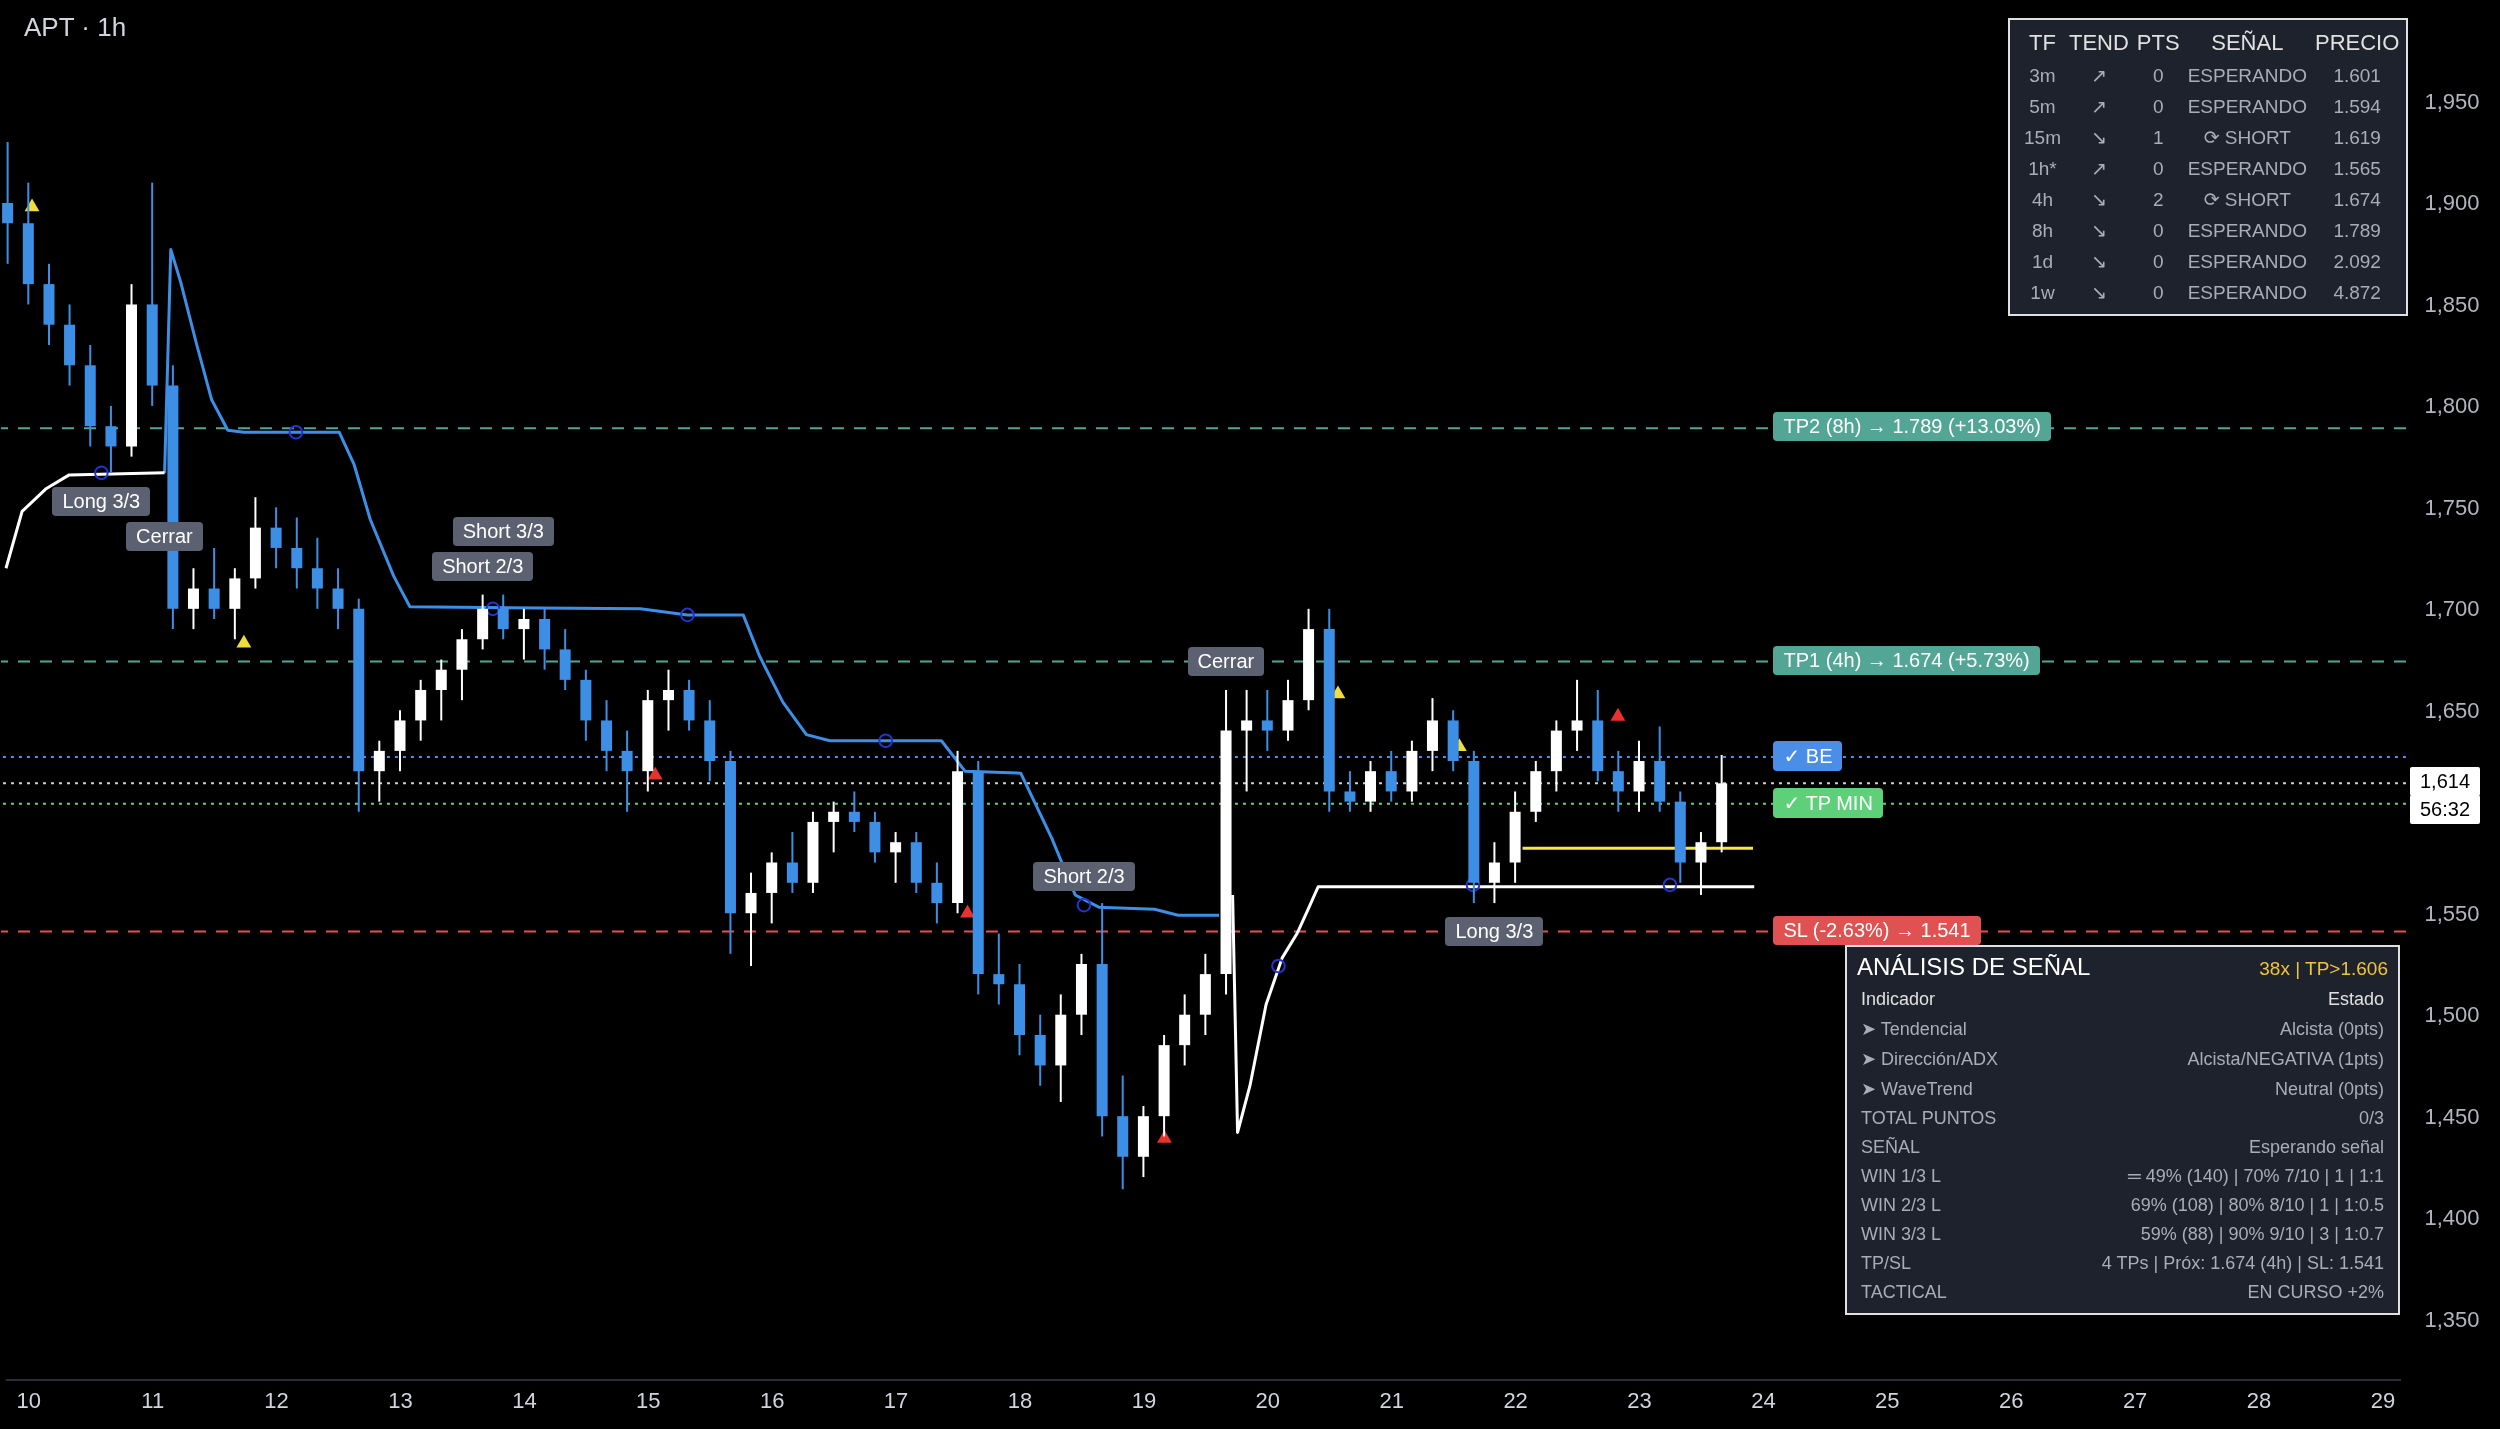 The image size is (2500, 1429). Describe the element at coordinates (2323, 969) in the screenshot. I see `text: 38x | TP>1.606` at that location.